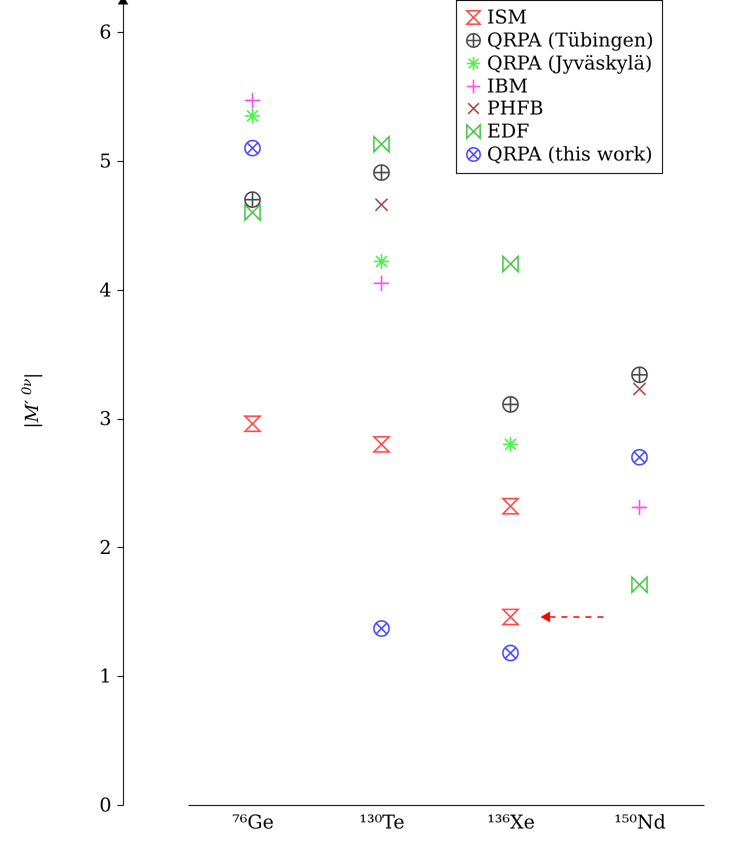 Image resolution: width=743 pixels, height=841 pixels. Describe the element at coordinates (105, 33) in the screenshot. I see `y-tick-label: 6` at that location.